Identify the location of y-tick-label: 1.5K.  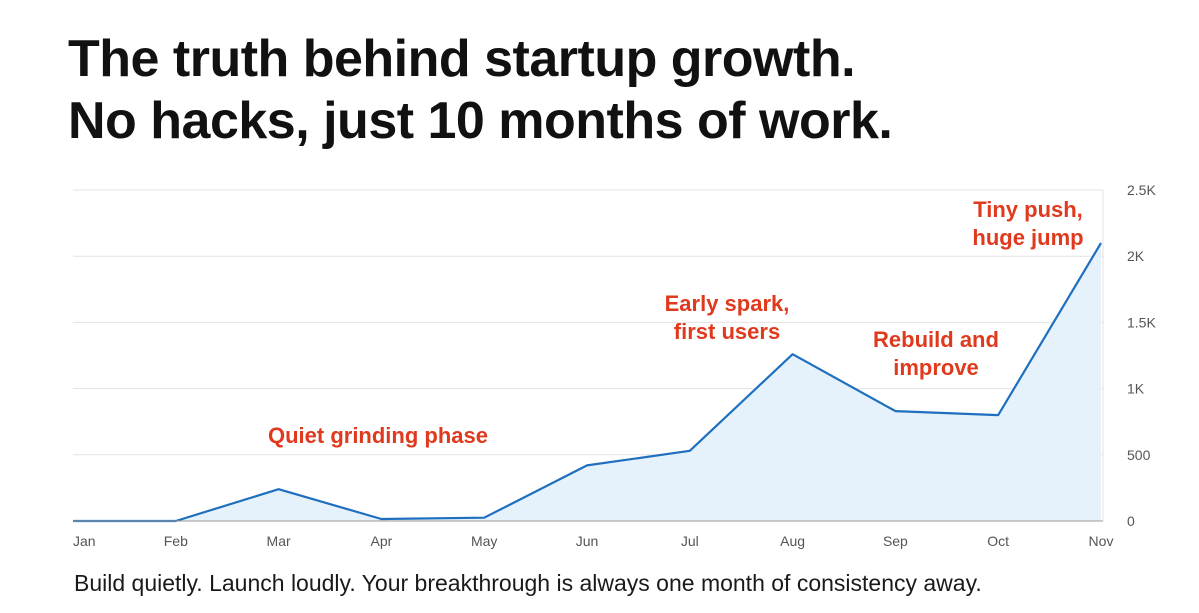
(1141, 322).